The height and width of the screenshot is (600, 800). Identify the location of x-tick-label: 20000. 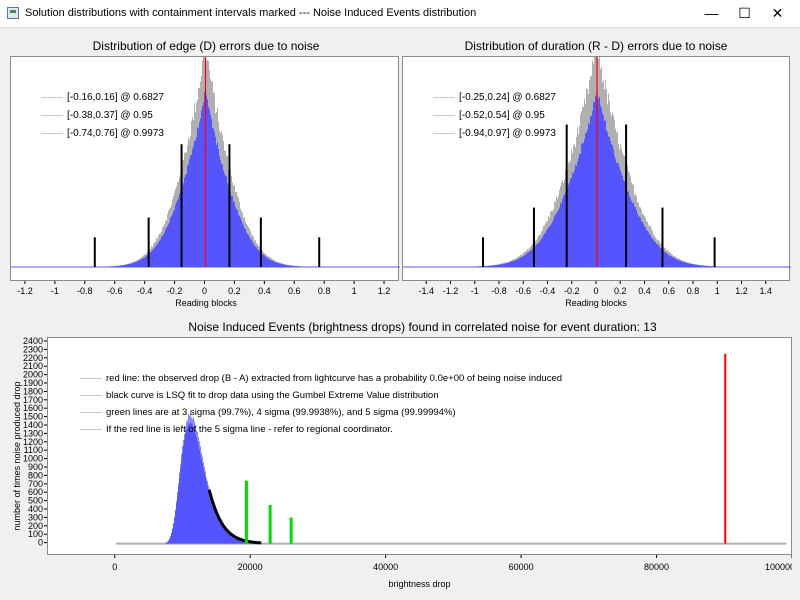
(250, 567).